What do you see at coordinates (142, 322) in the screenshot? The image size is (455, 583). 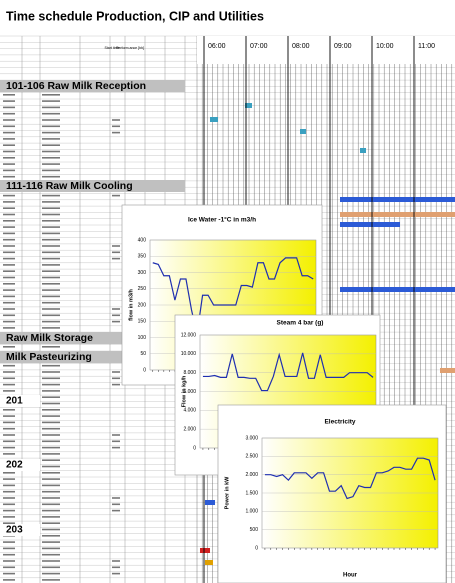 I see `y-tick-label: 150` at bounding box center [142, 322].